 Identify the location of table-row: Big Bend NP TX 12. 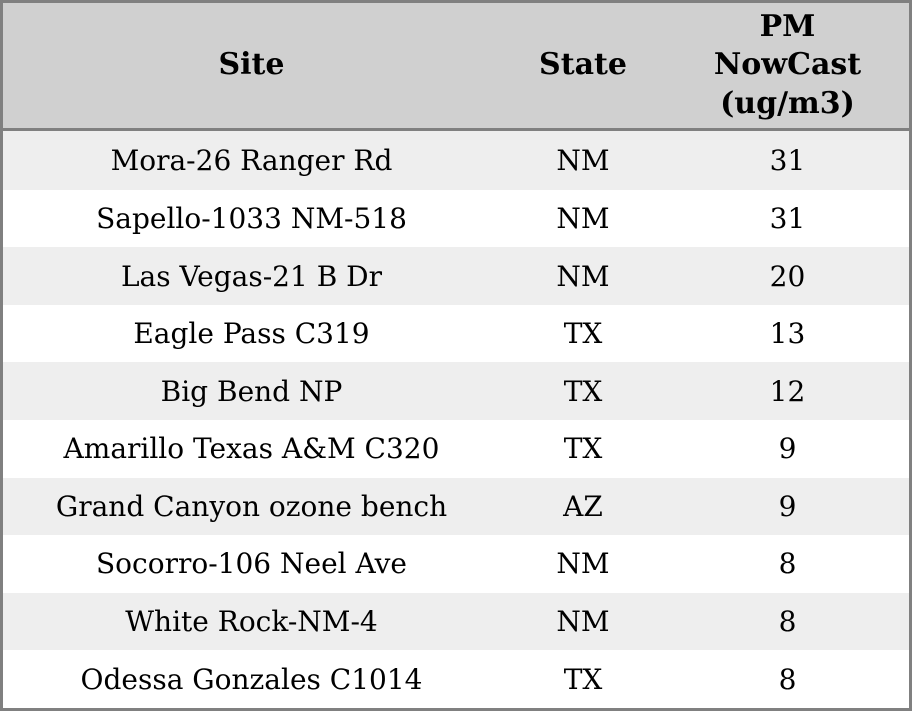
(456, 391).